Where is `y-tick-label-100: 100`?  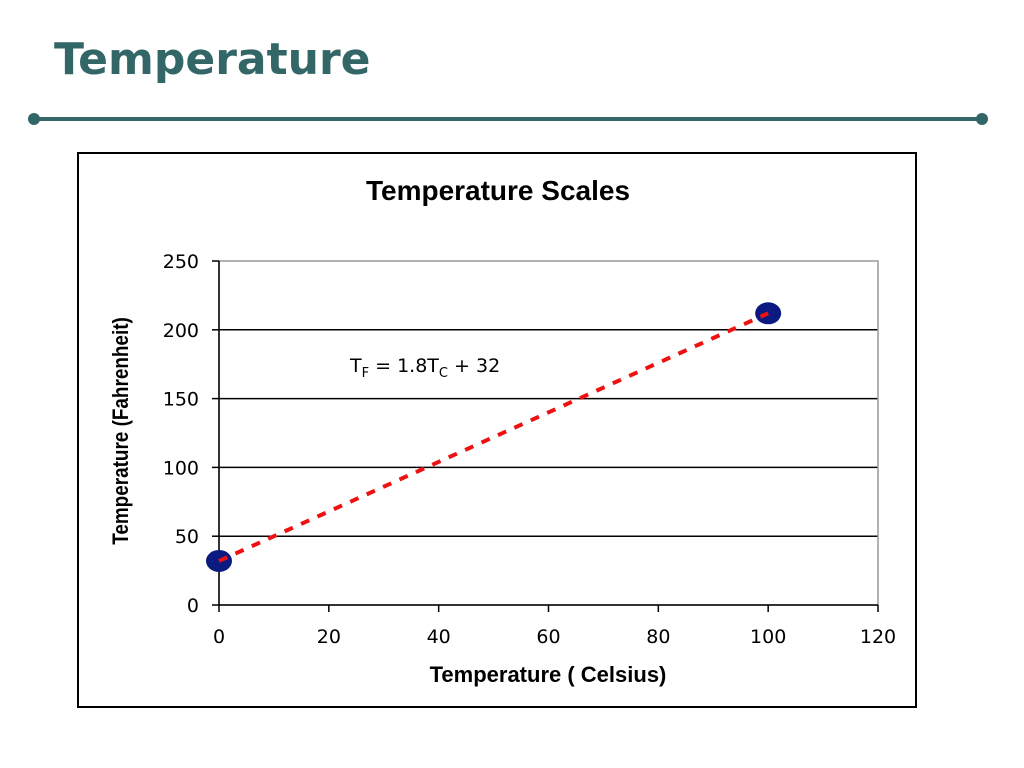 y-tick-label-100: 100 is located at coordinates (181, 468).